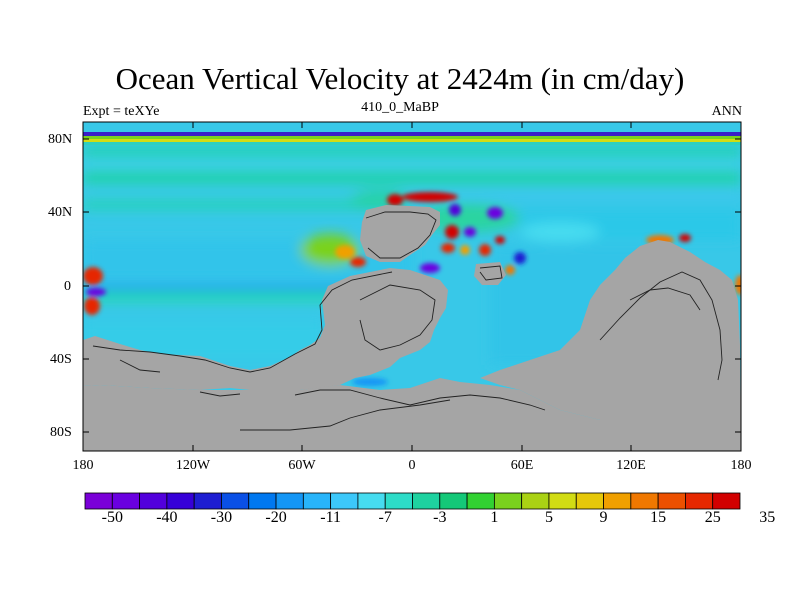  I want to click on colorbar-label: 9, so click(603, 517).